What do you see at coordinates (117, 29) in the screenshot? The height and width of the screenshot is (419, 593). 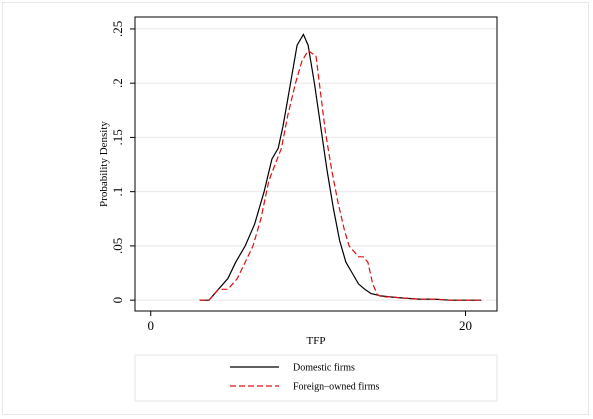 I see `y-tick-label: .25` at bounding box center [117, 29].